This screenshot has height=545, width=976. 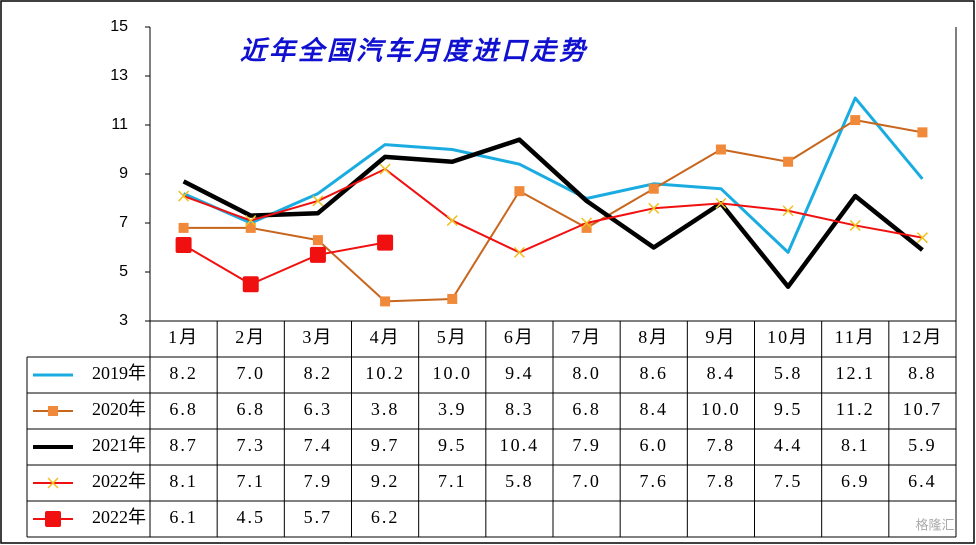 What do you see at coordinates (119, 409) in the screenshot?
I see `legend-label: 2020年` at bounding box center [119, 409].